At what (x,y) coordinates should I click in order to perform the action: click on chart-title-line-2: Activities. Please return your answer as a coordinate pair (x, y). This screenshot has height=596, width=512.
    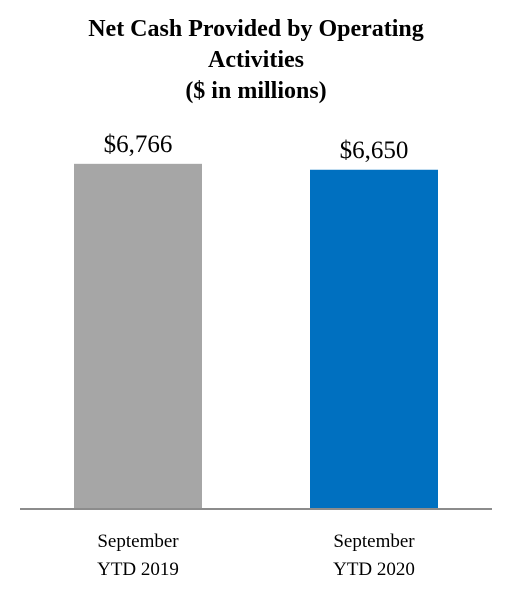
    Looking at the image, I should click on (256, 60).